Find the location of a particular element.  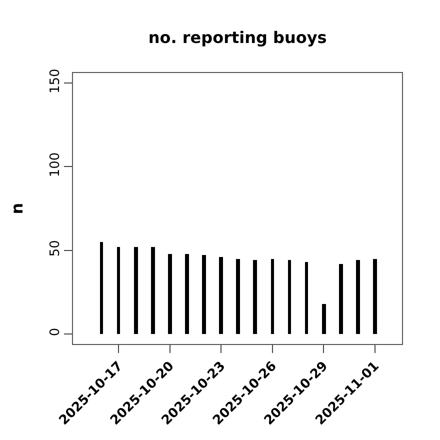

y-tick-label: 150 is located at coordinates (55, 81).